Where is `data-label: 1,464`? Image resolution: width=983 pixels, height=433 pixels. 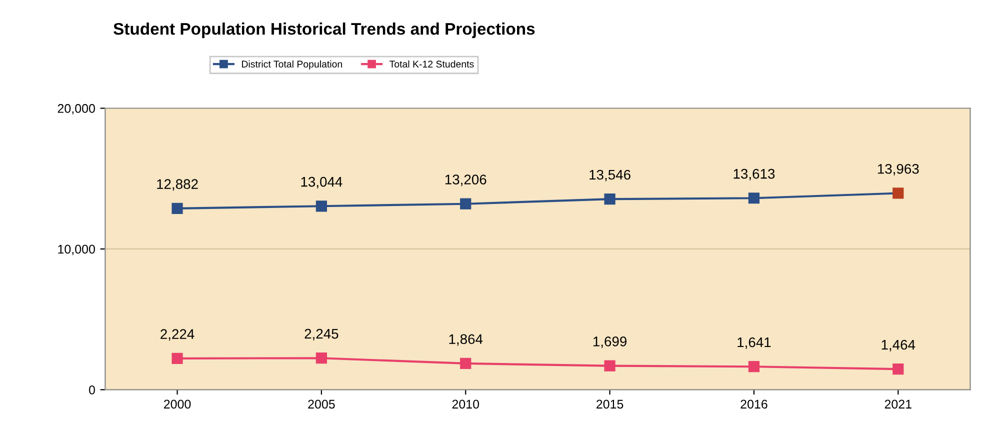
data-label: 1,464 is located at coordinates (899, 346).